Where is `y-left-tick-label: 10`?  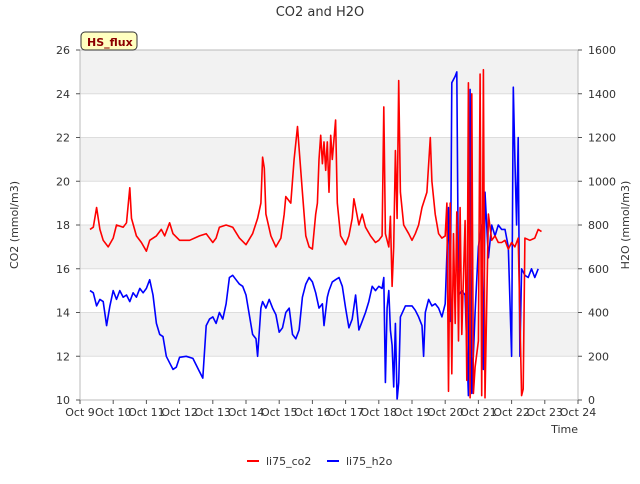
y-left-tick-label: 10 is located at coordinates (63, 400).